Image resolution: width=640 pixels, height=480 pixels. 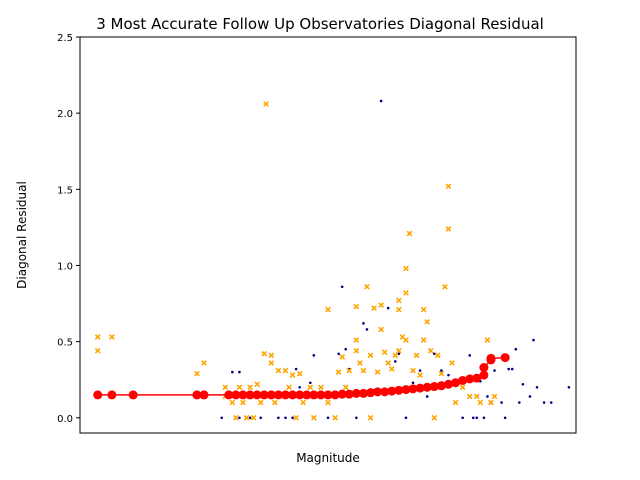 I want to click on y-tick-label: 1.5, so click(x=65, y=190).